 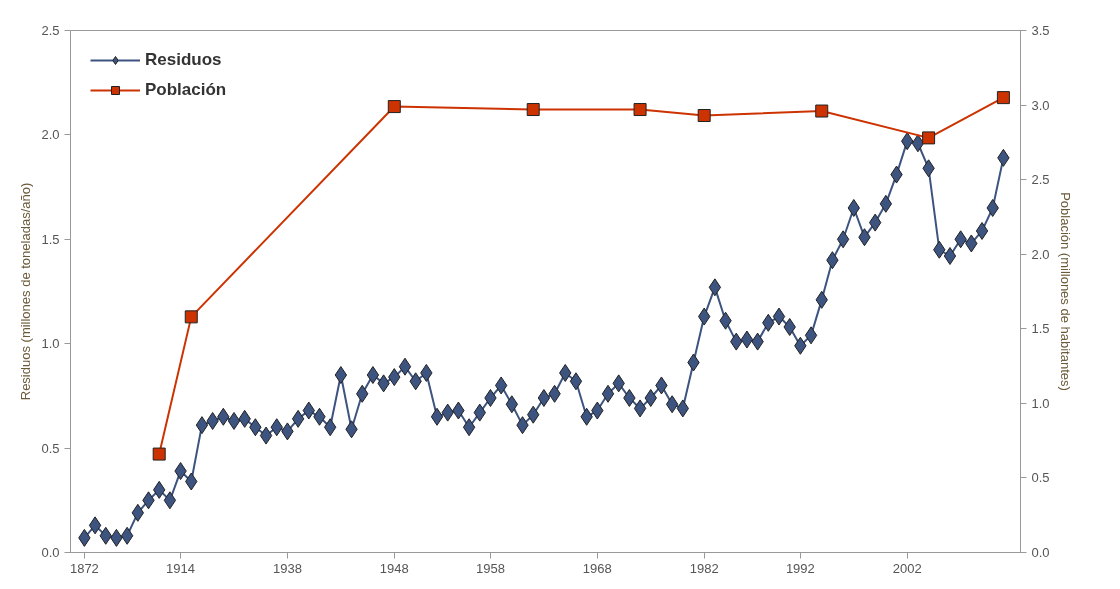 What do you see at coordinates (26, 291) in the screenshot?
I see `y-axis-title: Residuos (millones de toneladas/año)` at bounding box center [26, 291].